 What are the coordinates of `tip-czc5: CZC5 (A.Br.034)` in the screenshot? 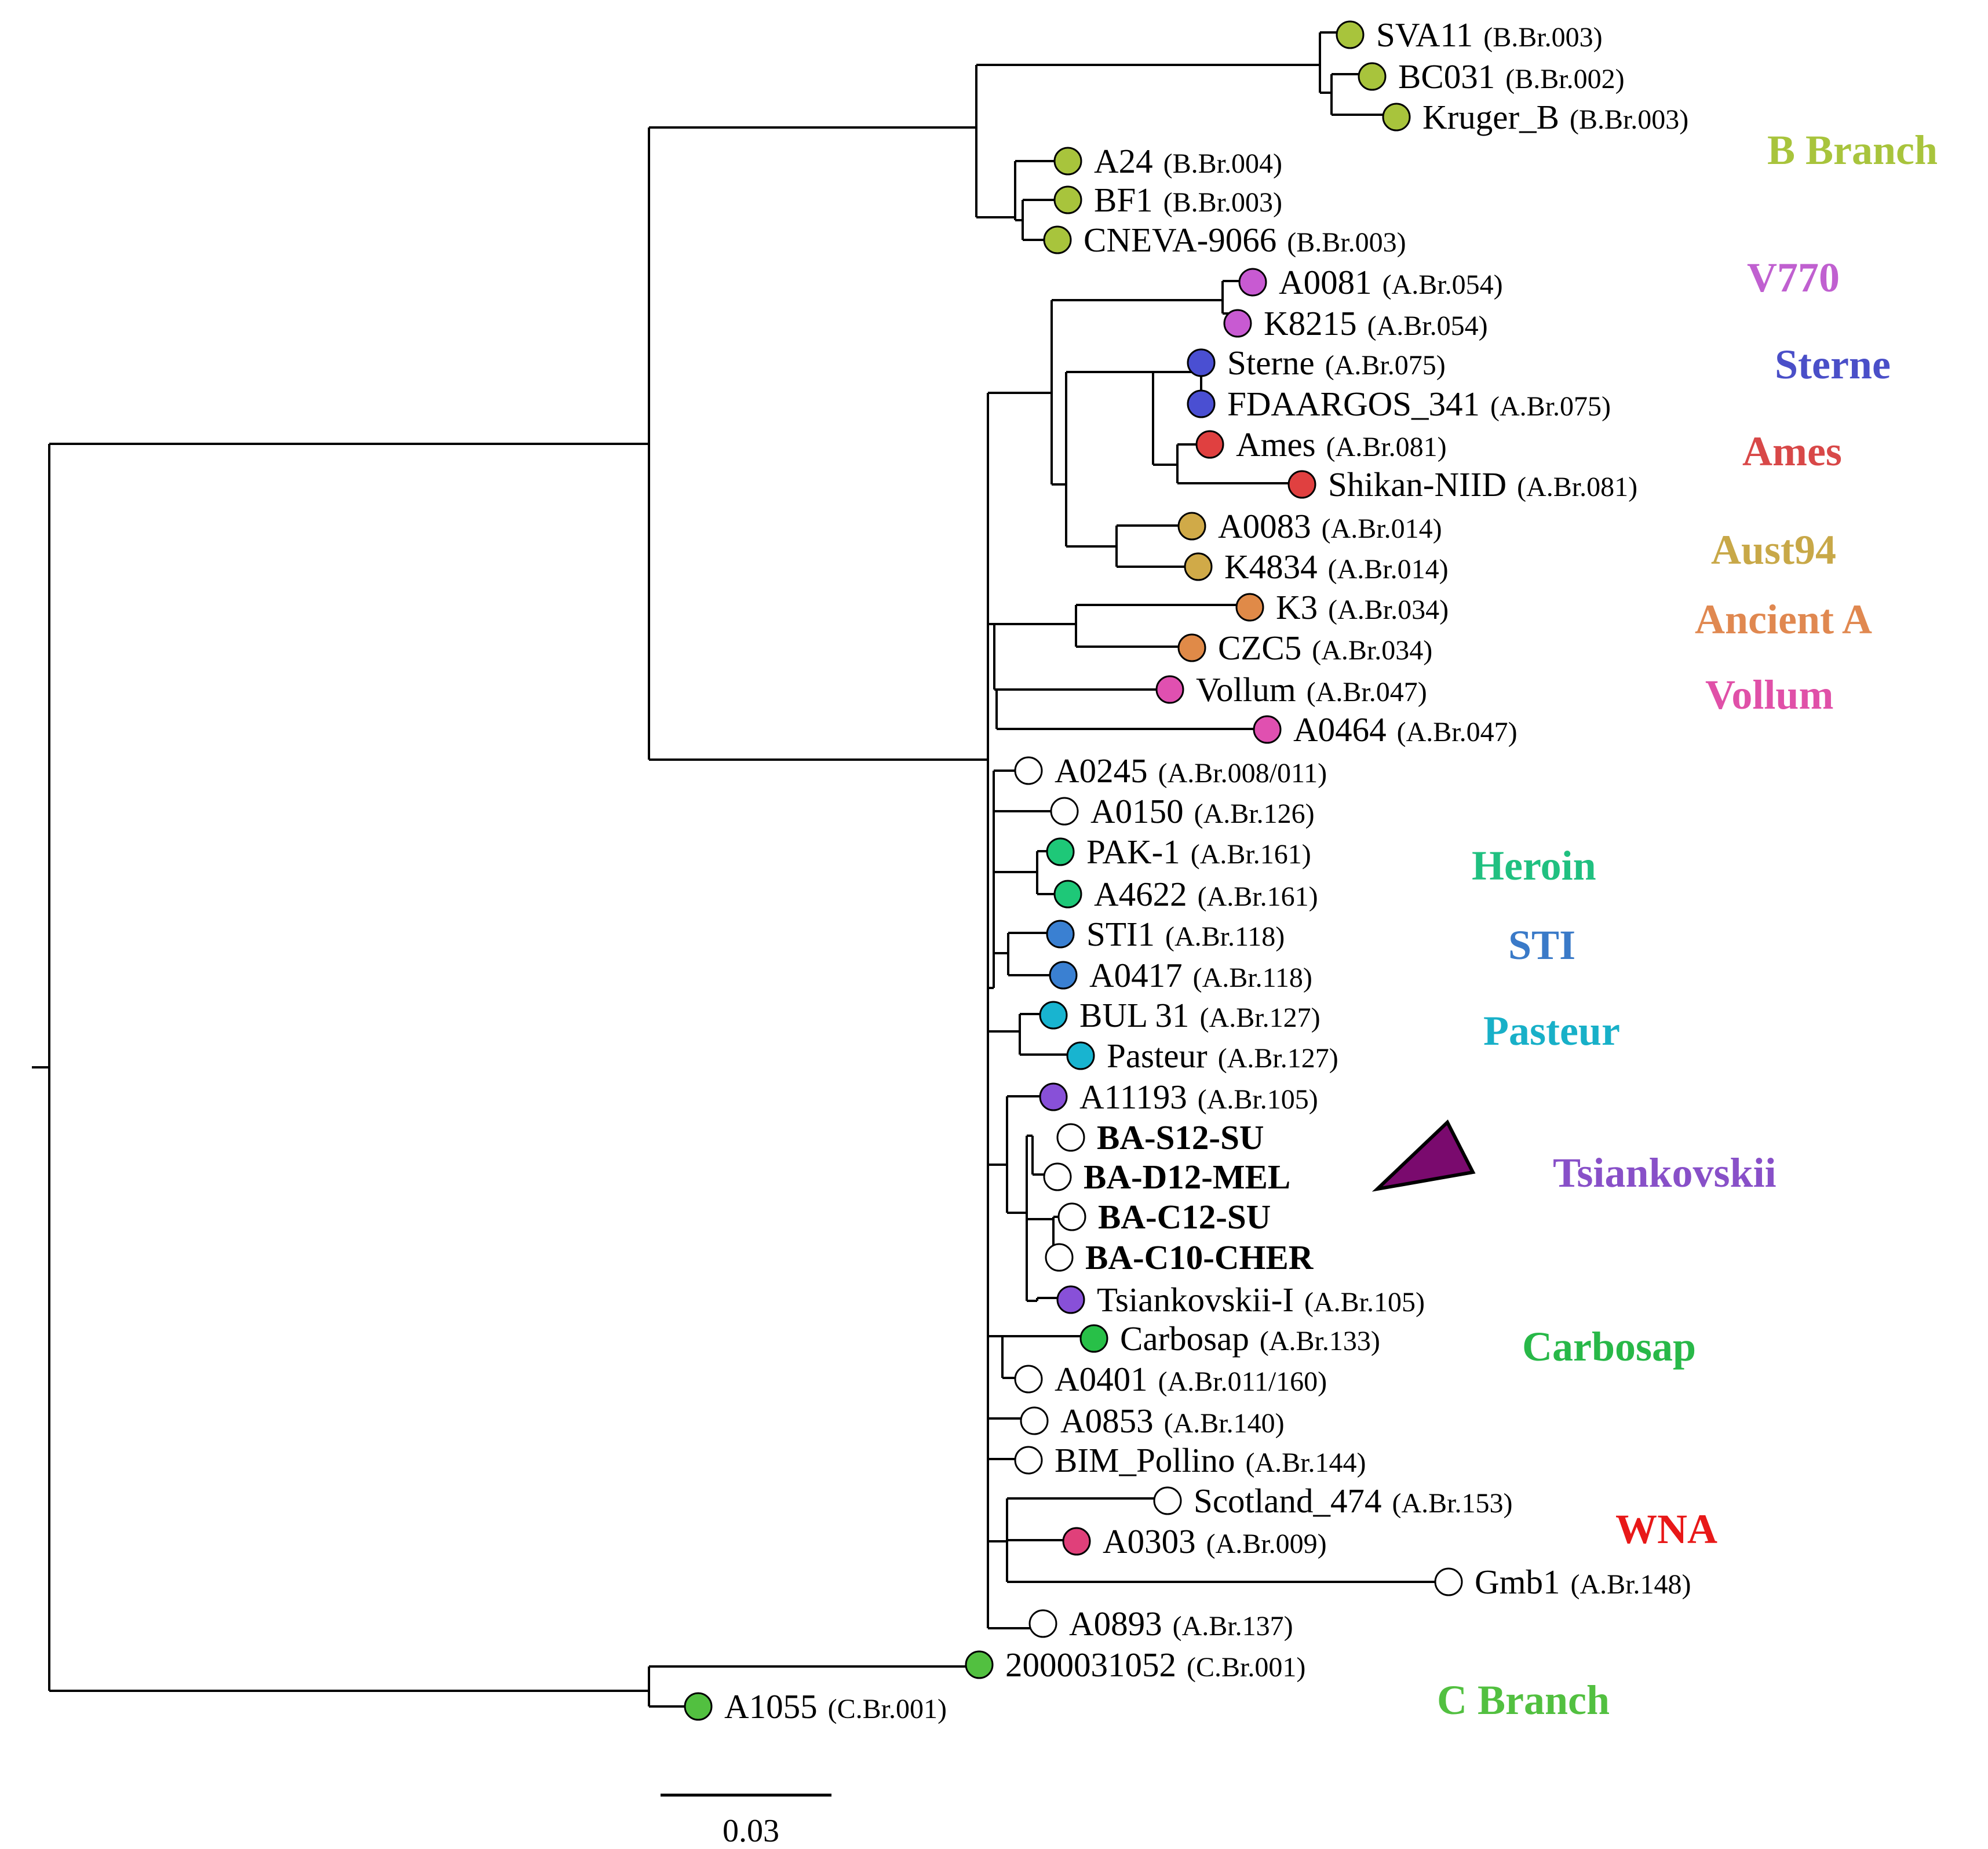 It's located at (1304, 648).